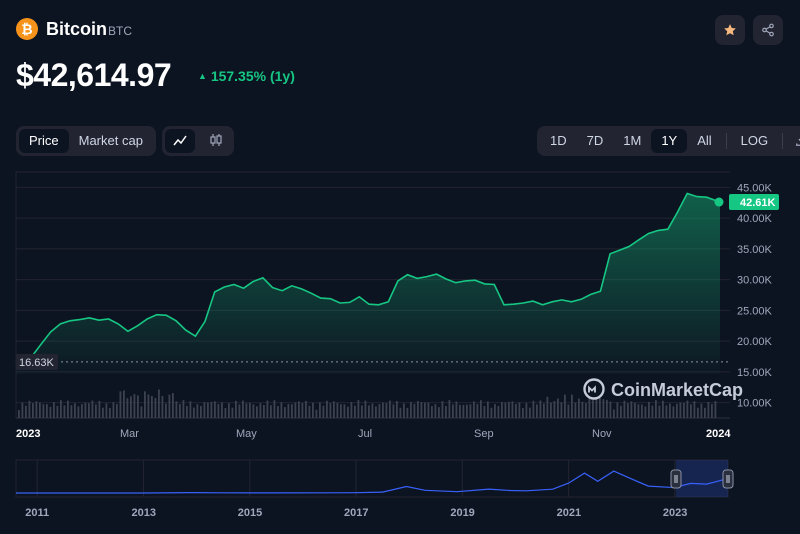 This screenshot has width=800, height=534. I want to click on log-scale-toggle: LOG, so click(754, 140).